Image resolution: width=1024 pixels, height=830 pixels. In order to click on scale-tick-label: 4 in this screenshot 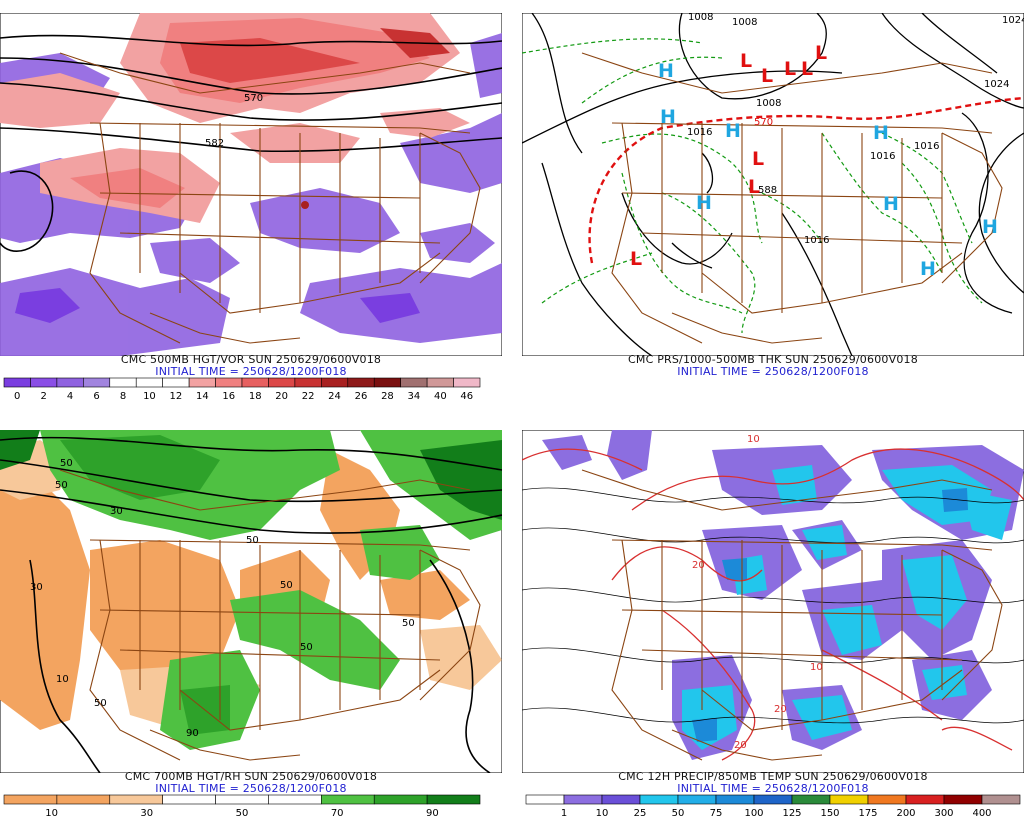, I will do `click(70, 396)`.